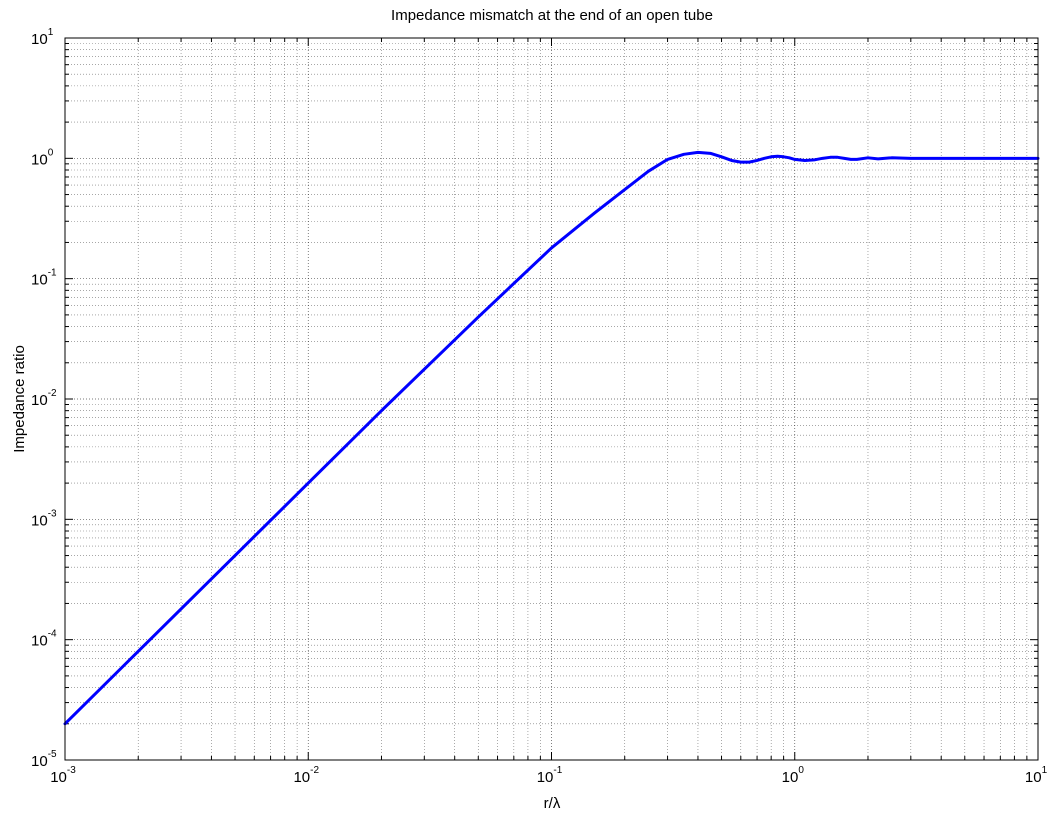 The height and width of the screenshot is (817, 1051). I want to click on x-tick-label-exponent: -1, so click(557, 770).